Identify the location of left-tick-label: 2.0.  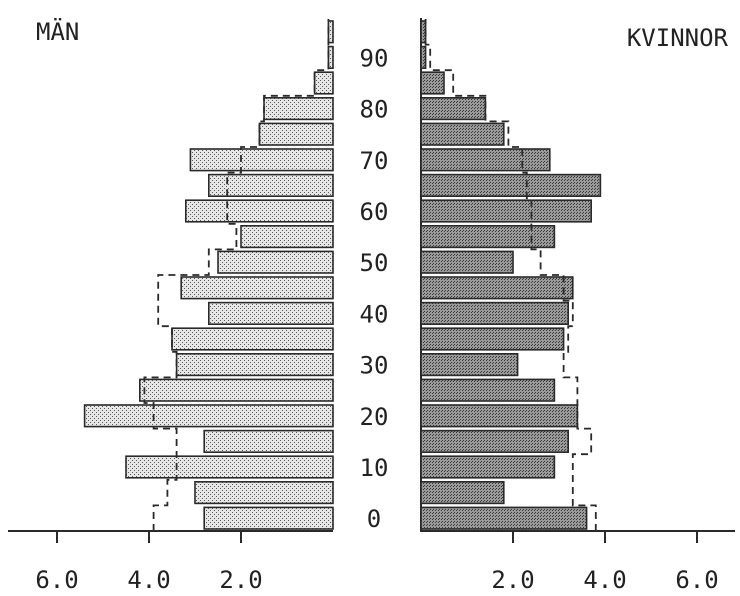
(240, 580).